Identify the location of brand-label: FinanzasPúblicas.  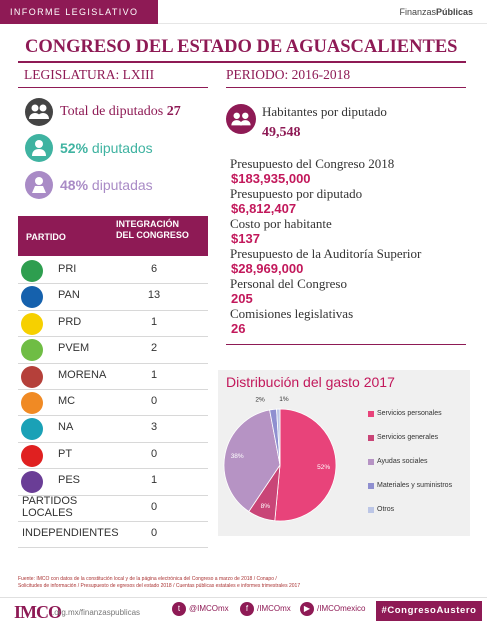
(436, 12).